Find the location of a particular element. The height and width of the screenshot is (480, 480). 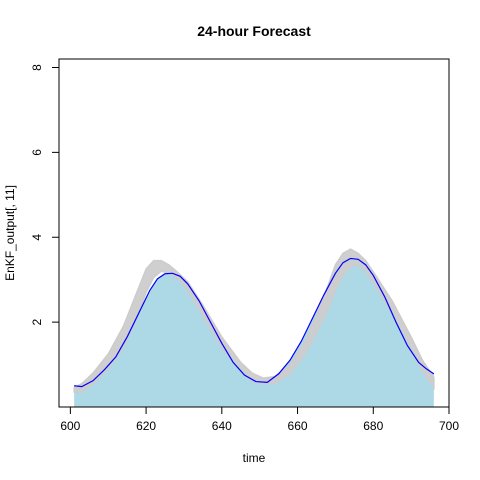

y-tick-label: 2 is located at coordinates (37, 321).